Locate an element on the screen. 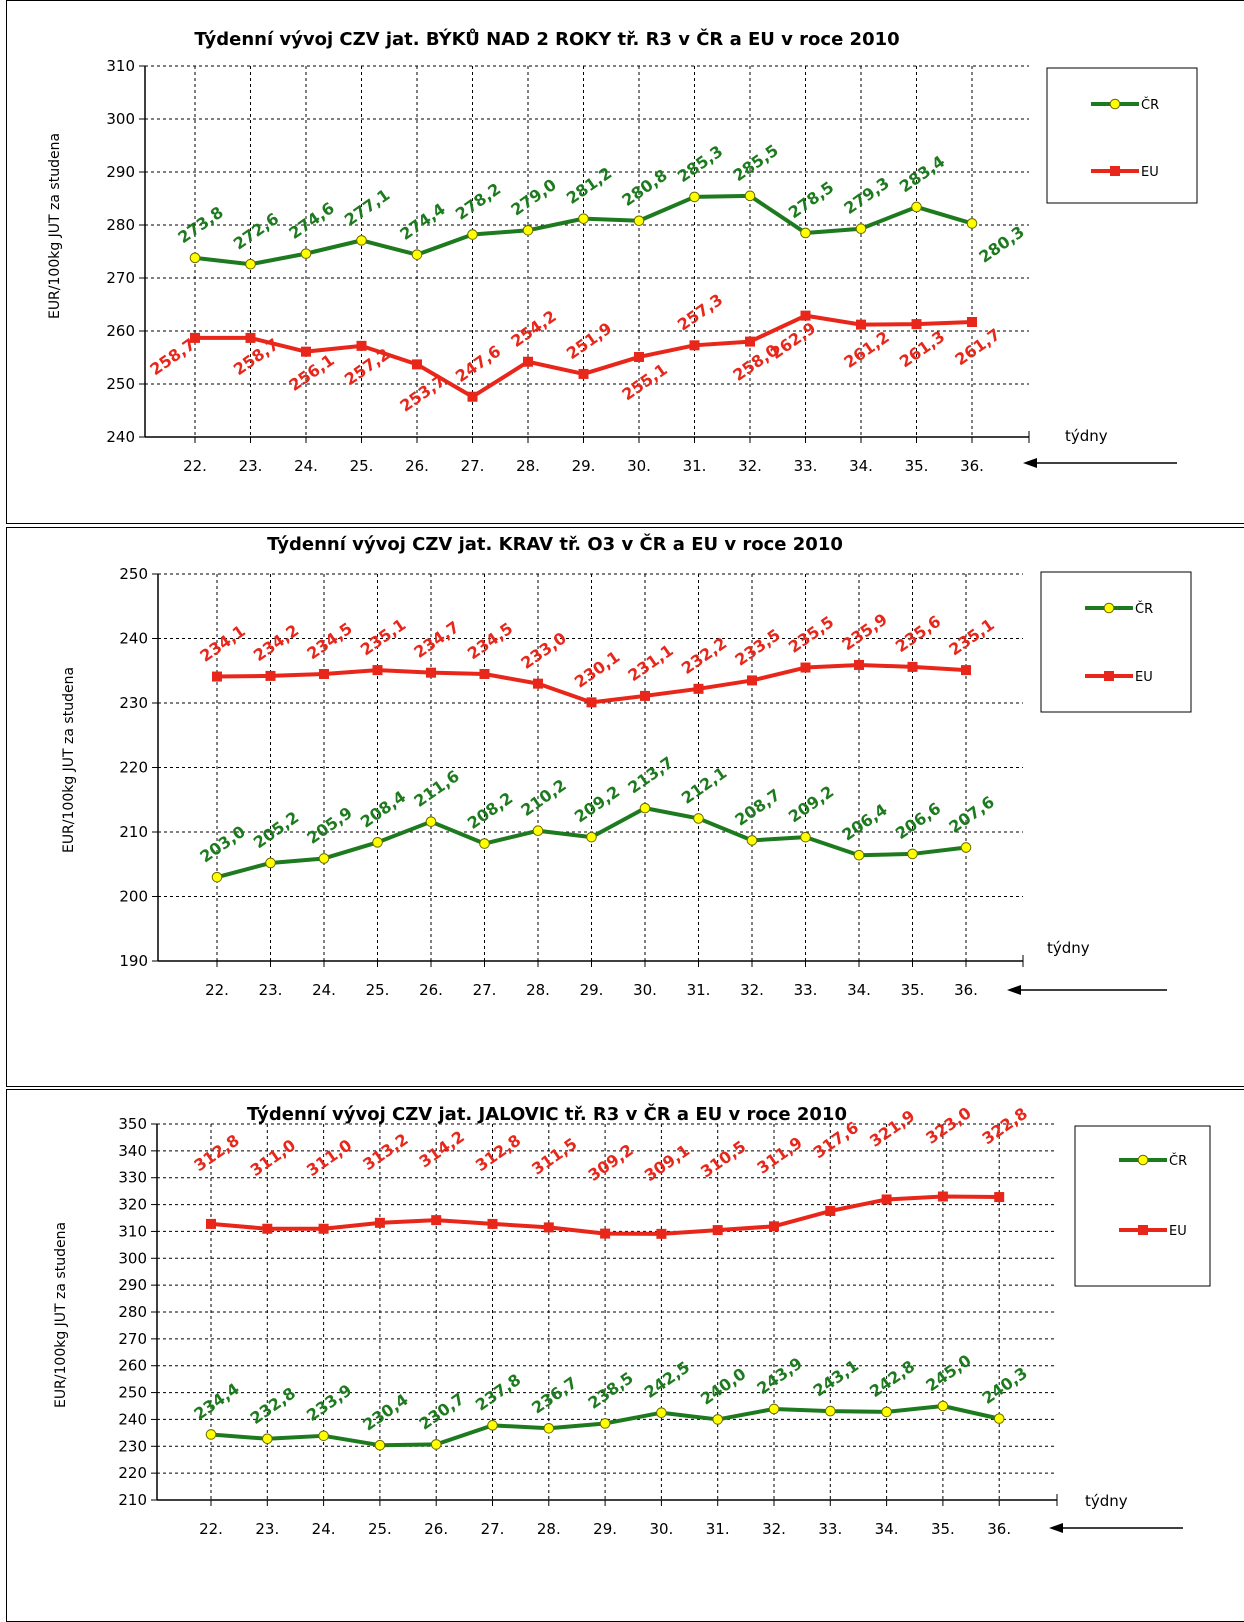 The height and width of the screenshot is (1622, 1244). y-tick-label: 200 is located at coordinates (133, 897).